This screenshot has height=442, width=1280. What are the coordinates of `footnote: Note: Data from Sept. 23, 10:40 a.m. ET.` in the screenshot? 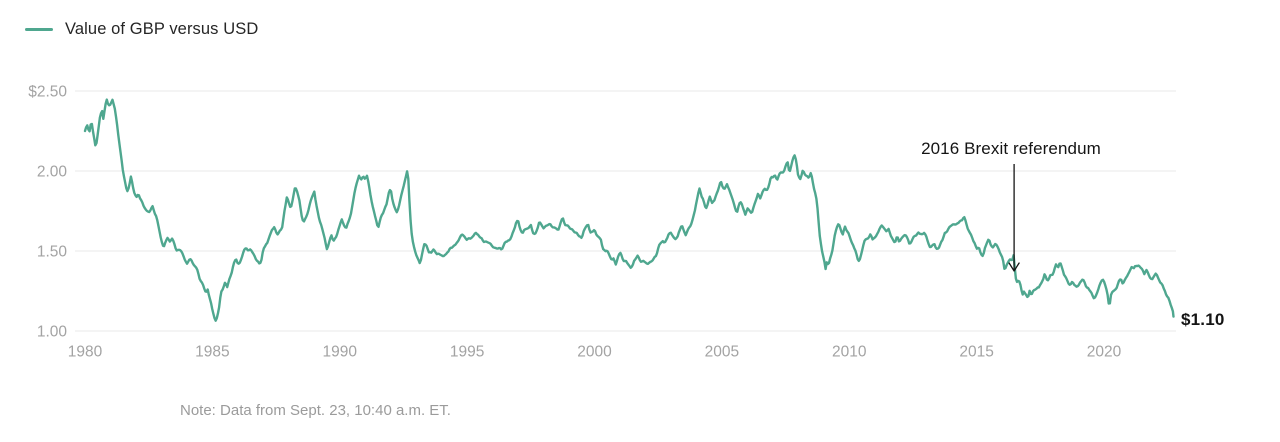 It's located at (315, 410).